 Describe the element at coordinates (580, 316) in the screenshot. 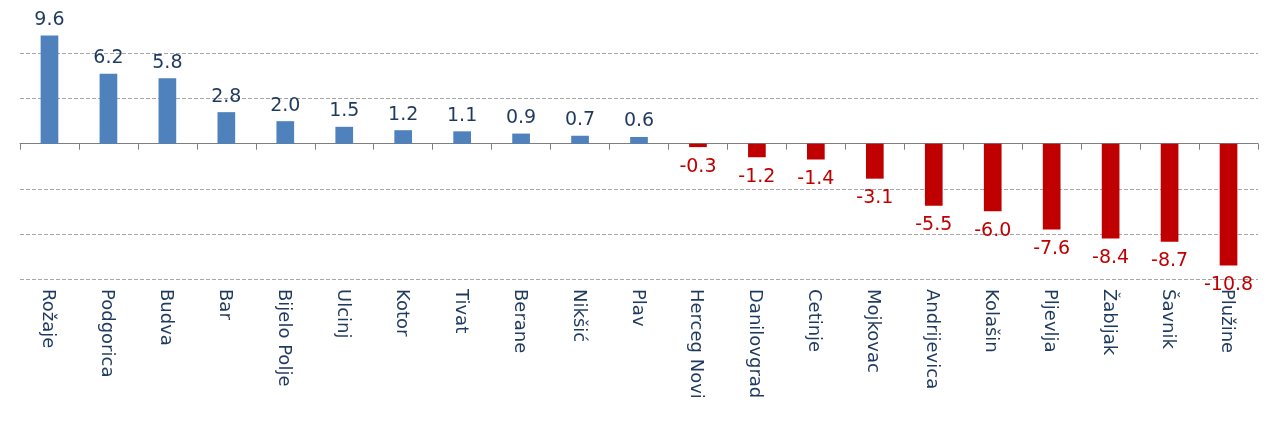

I see `x-tick-label: Nikšić` at that location.